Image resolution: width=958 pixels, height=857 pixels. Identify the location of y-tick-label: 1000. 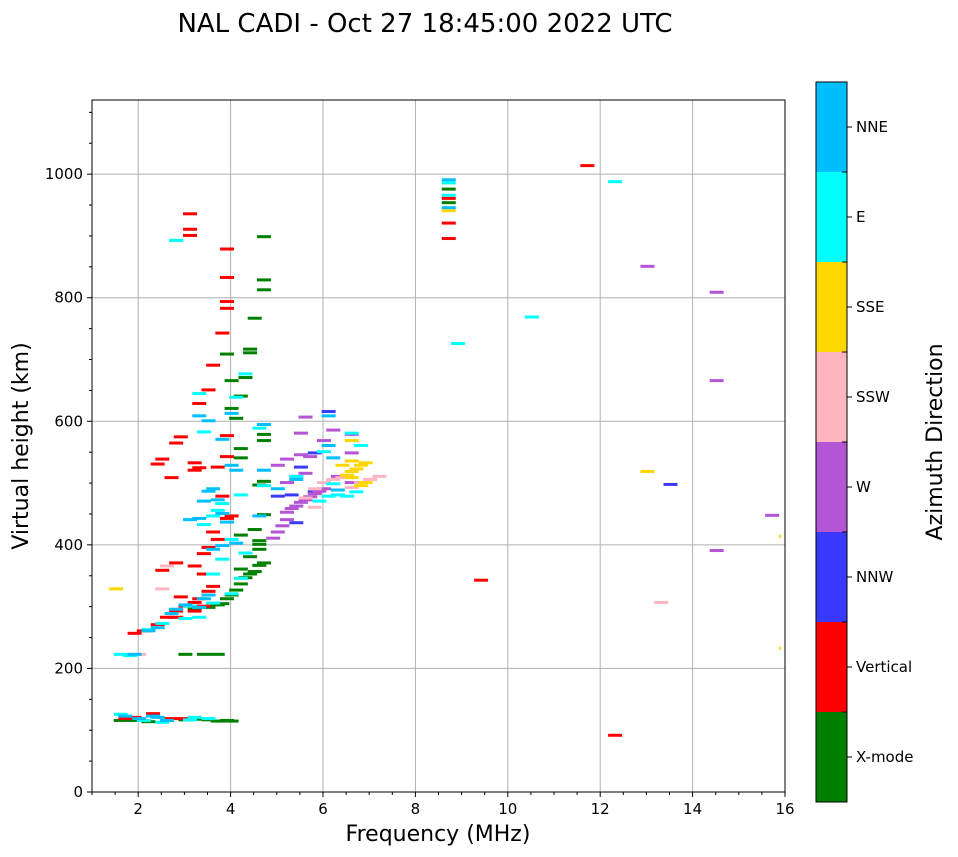
(64, 174).